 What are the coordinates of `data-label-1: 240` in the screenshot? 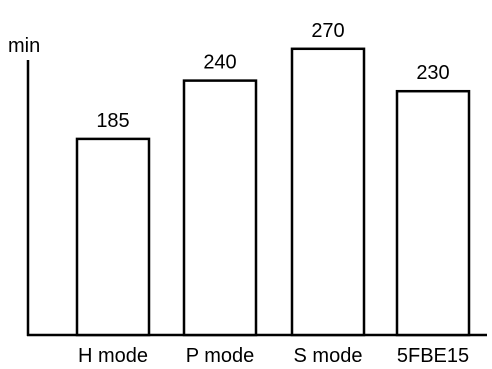 It's located at (219, 63).